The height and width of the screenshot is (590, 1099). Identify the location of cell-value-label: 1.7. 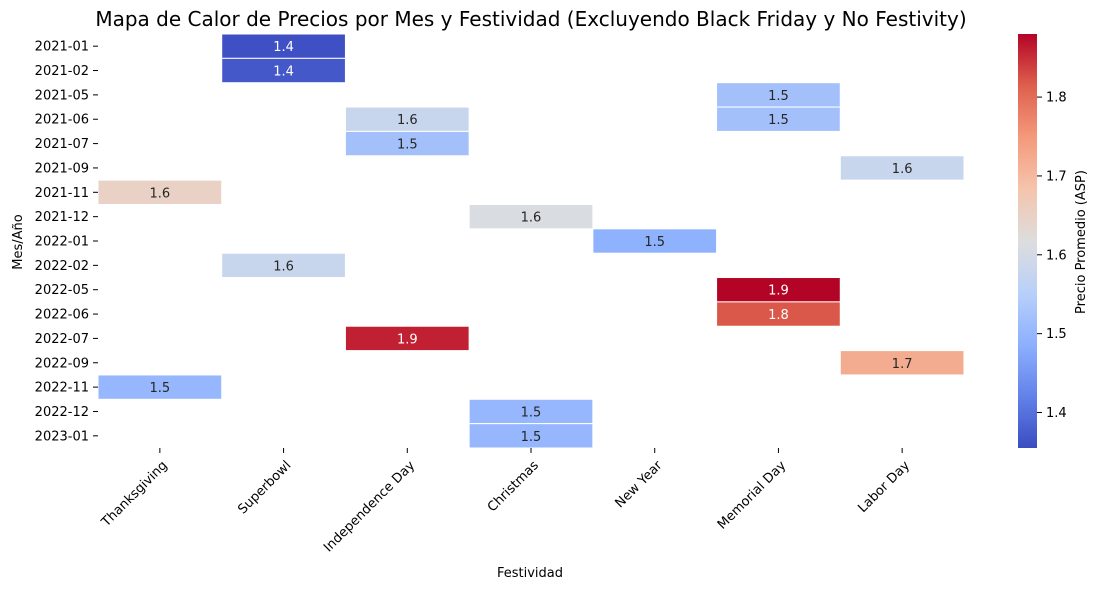
(902, 364).